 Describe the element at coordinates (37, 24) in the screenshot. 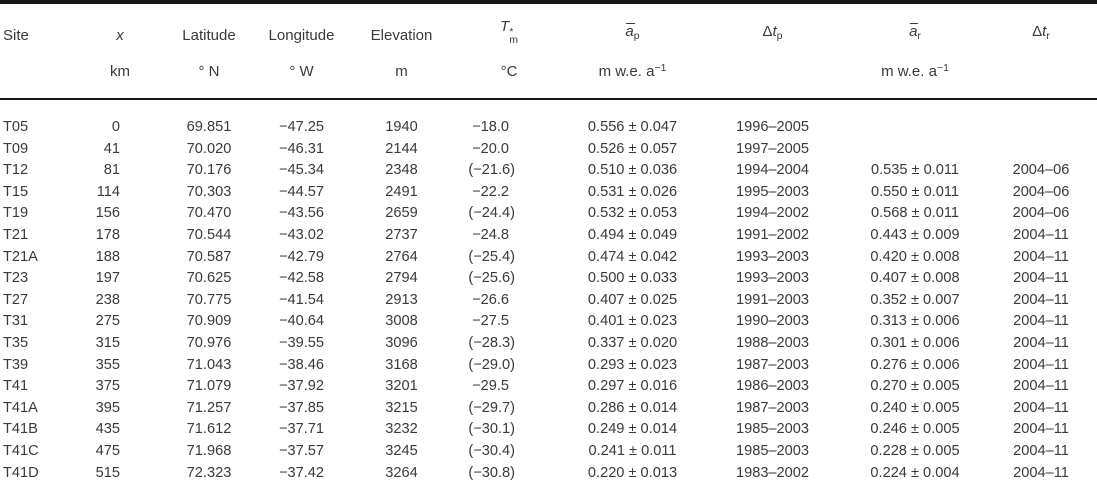

I see `column-header-site: Site` at that location.